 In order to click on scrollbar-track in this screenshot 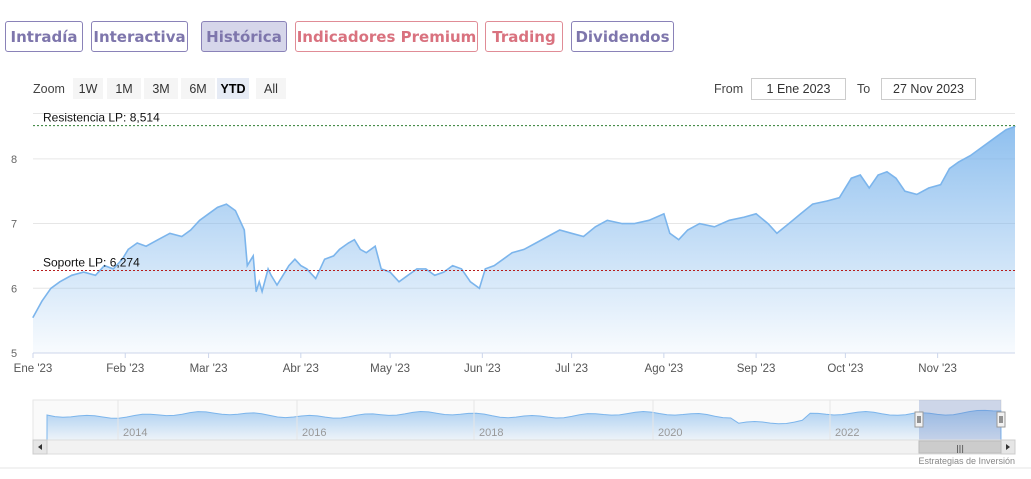, I will do `click(524, 447)`.